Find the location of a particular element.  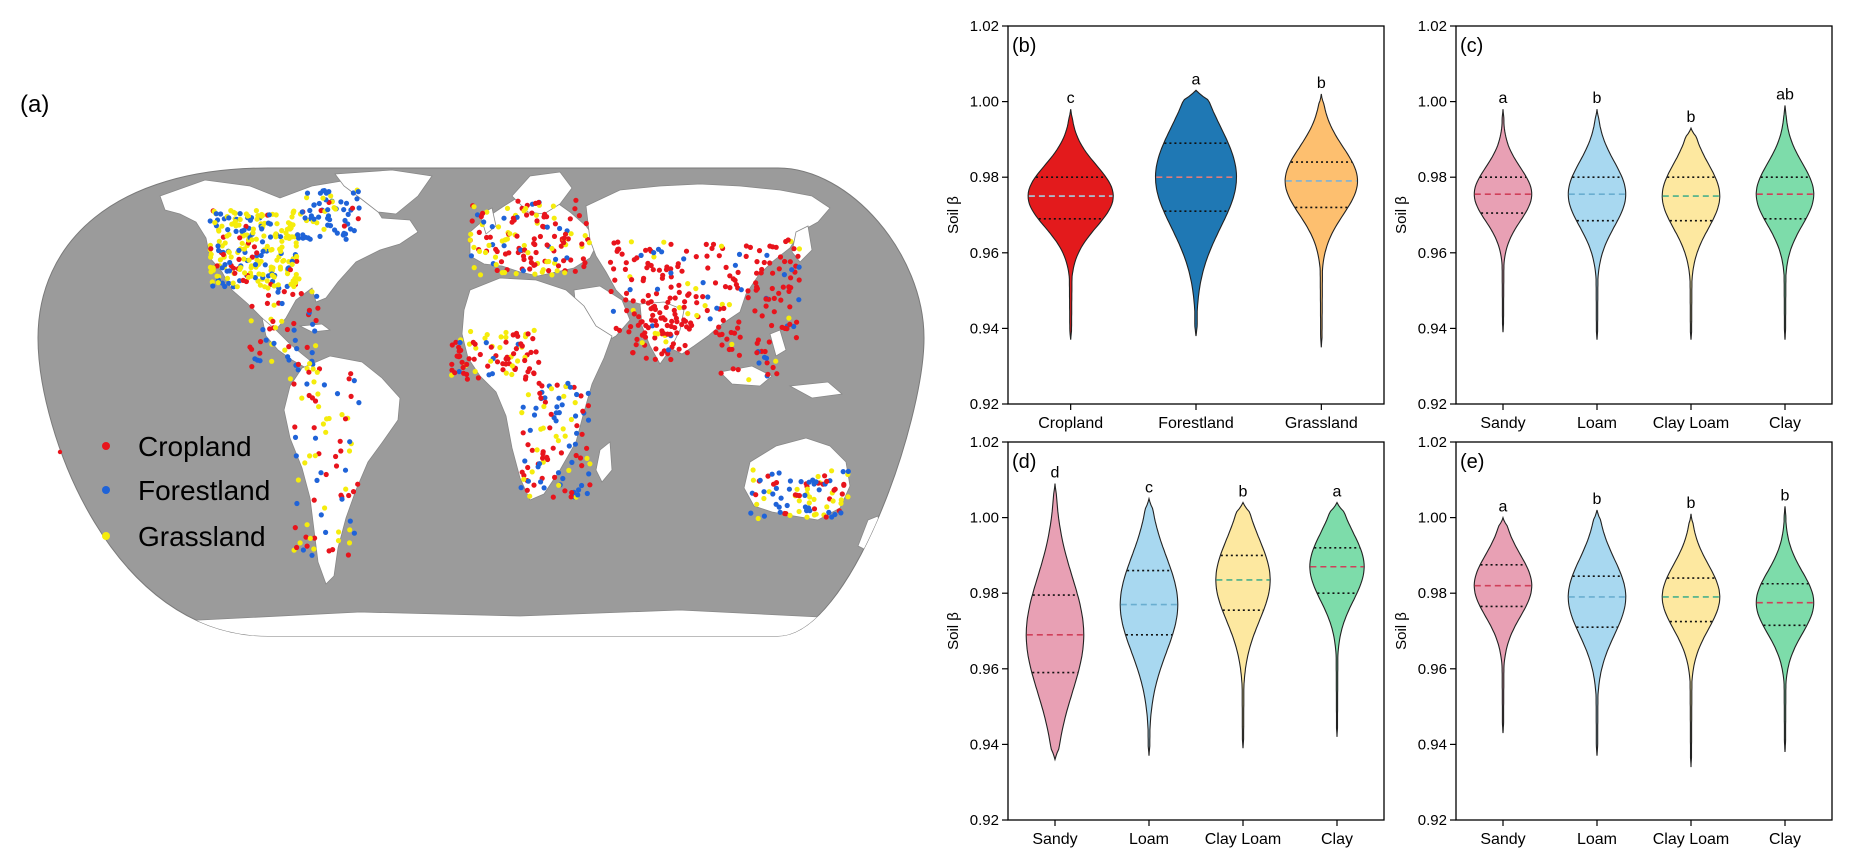

violin: d is located at coordinates (1055, 613).